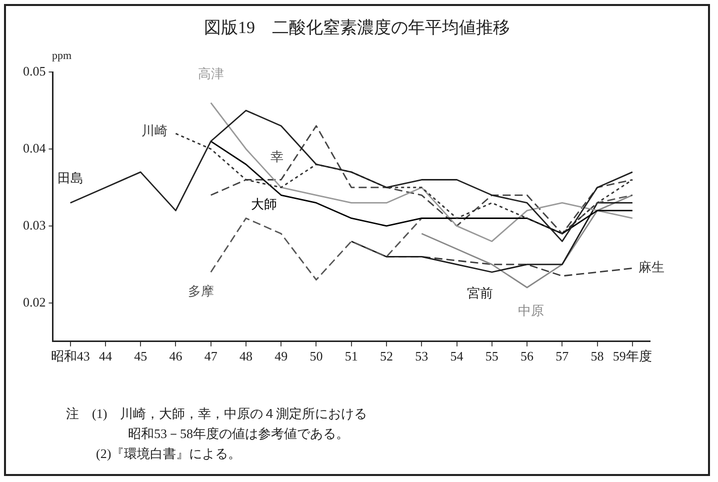 Image resolution: width=718 pixels, height=482 pixels. Describe the element at coordinates (479, 293) in the screenshot. I see `series-label: 宮前` at that location.